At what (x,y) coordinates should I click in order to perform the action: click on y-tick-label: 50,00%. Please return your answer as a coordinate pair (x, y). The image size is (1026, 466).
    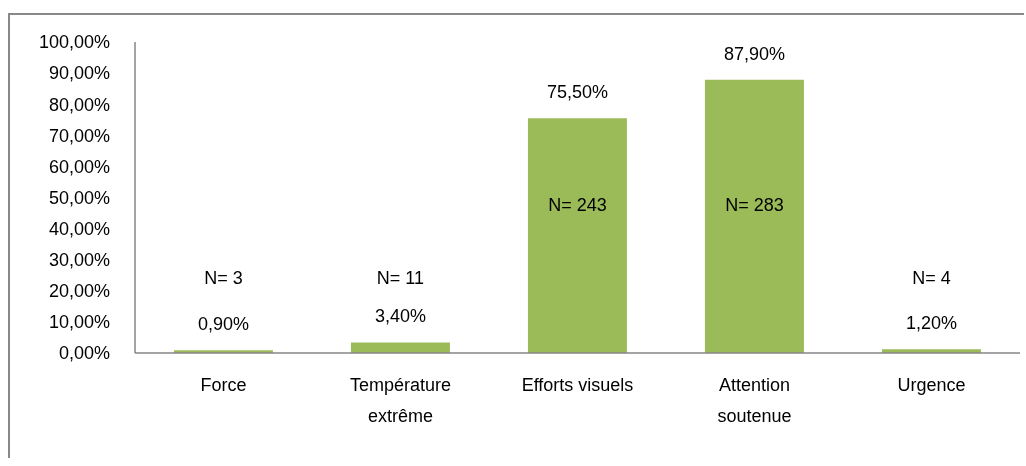
    Looking at the image, I should click on (79, 197).